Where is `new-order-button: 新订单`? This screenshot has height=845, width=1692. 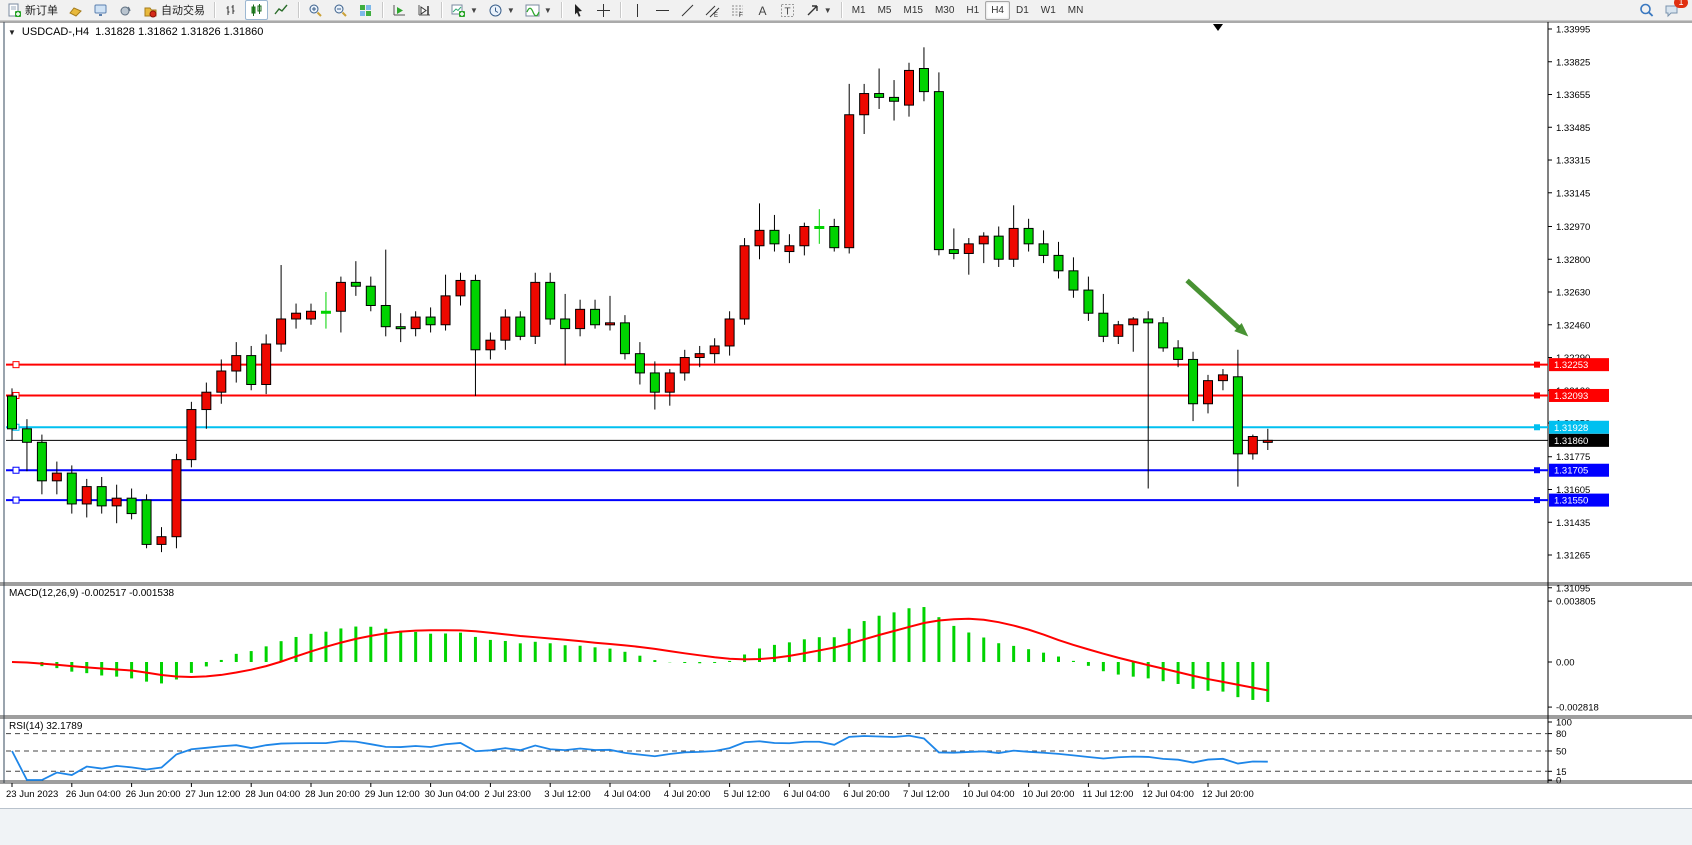
new-order-button: 新订单 is located at coordinates (32, 10).